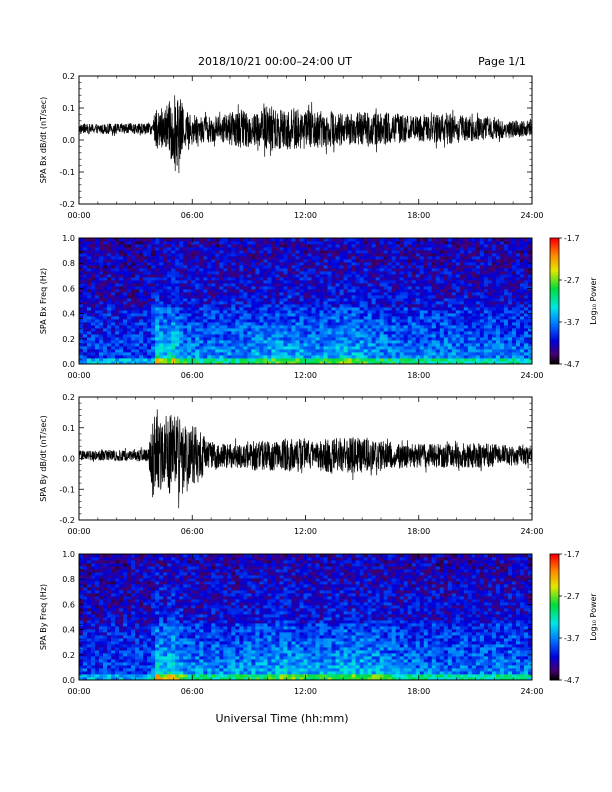 This screenshot has width=612, height=792. Describe the element at coordinates (68, 140) in the screenshot. I see `y-tick-label: 0.0` at that location.